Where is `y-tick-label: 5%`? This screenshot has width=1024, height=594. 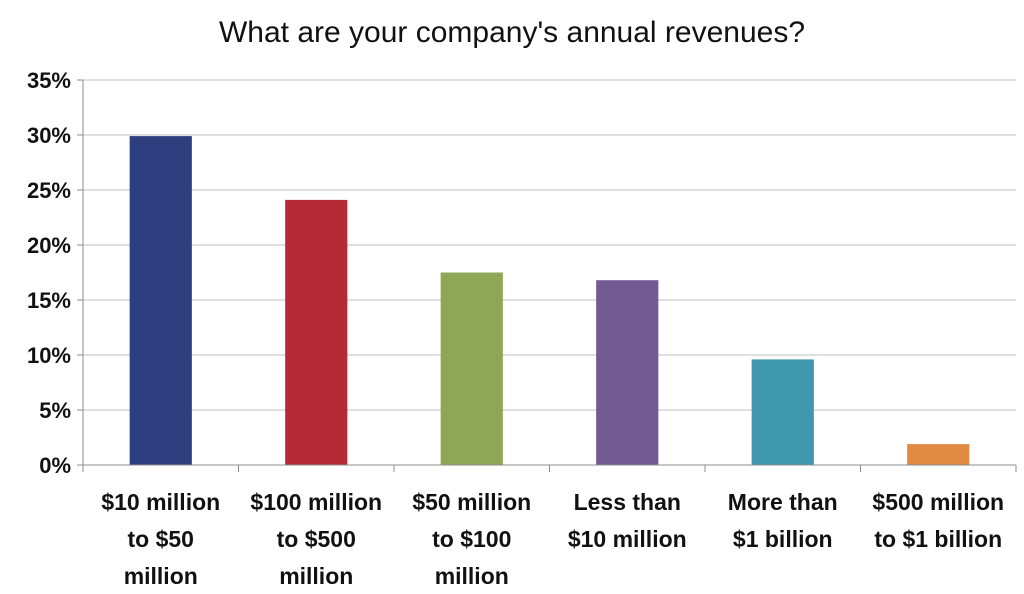
y-tick-label: 5% is located at coordinates (55, 410).